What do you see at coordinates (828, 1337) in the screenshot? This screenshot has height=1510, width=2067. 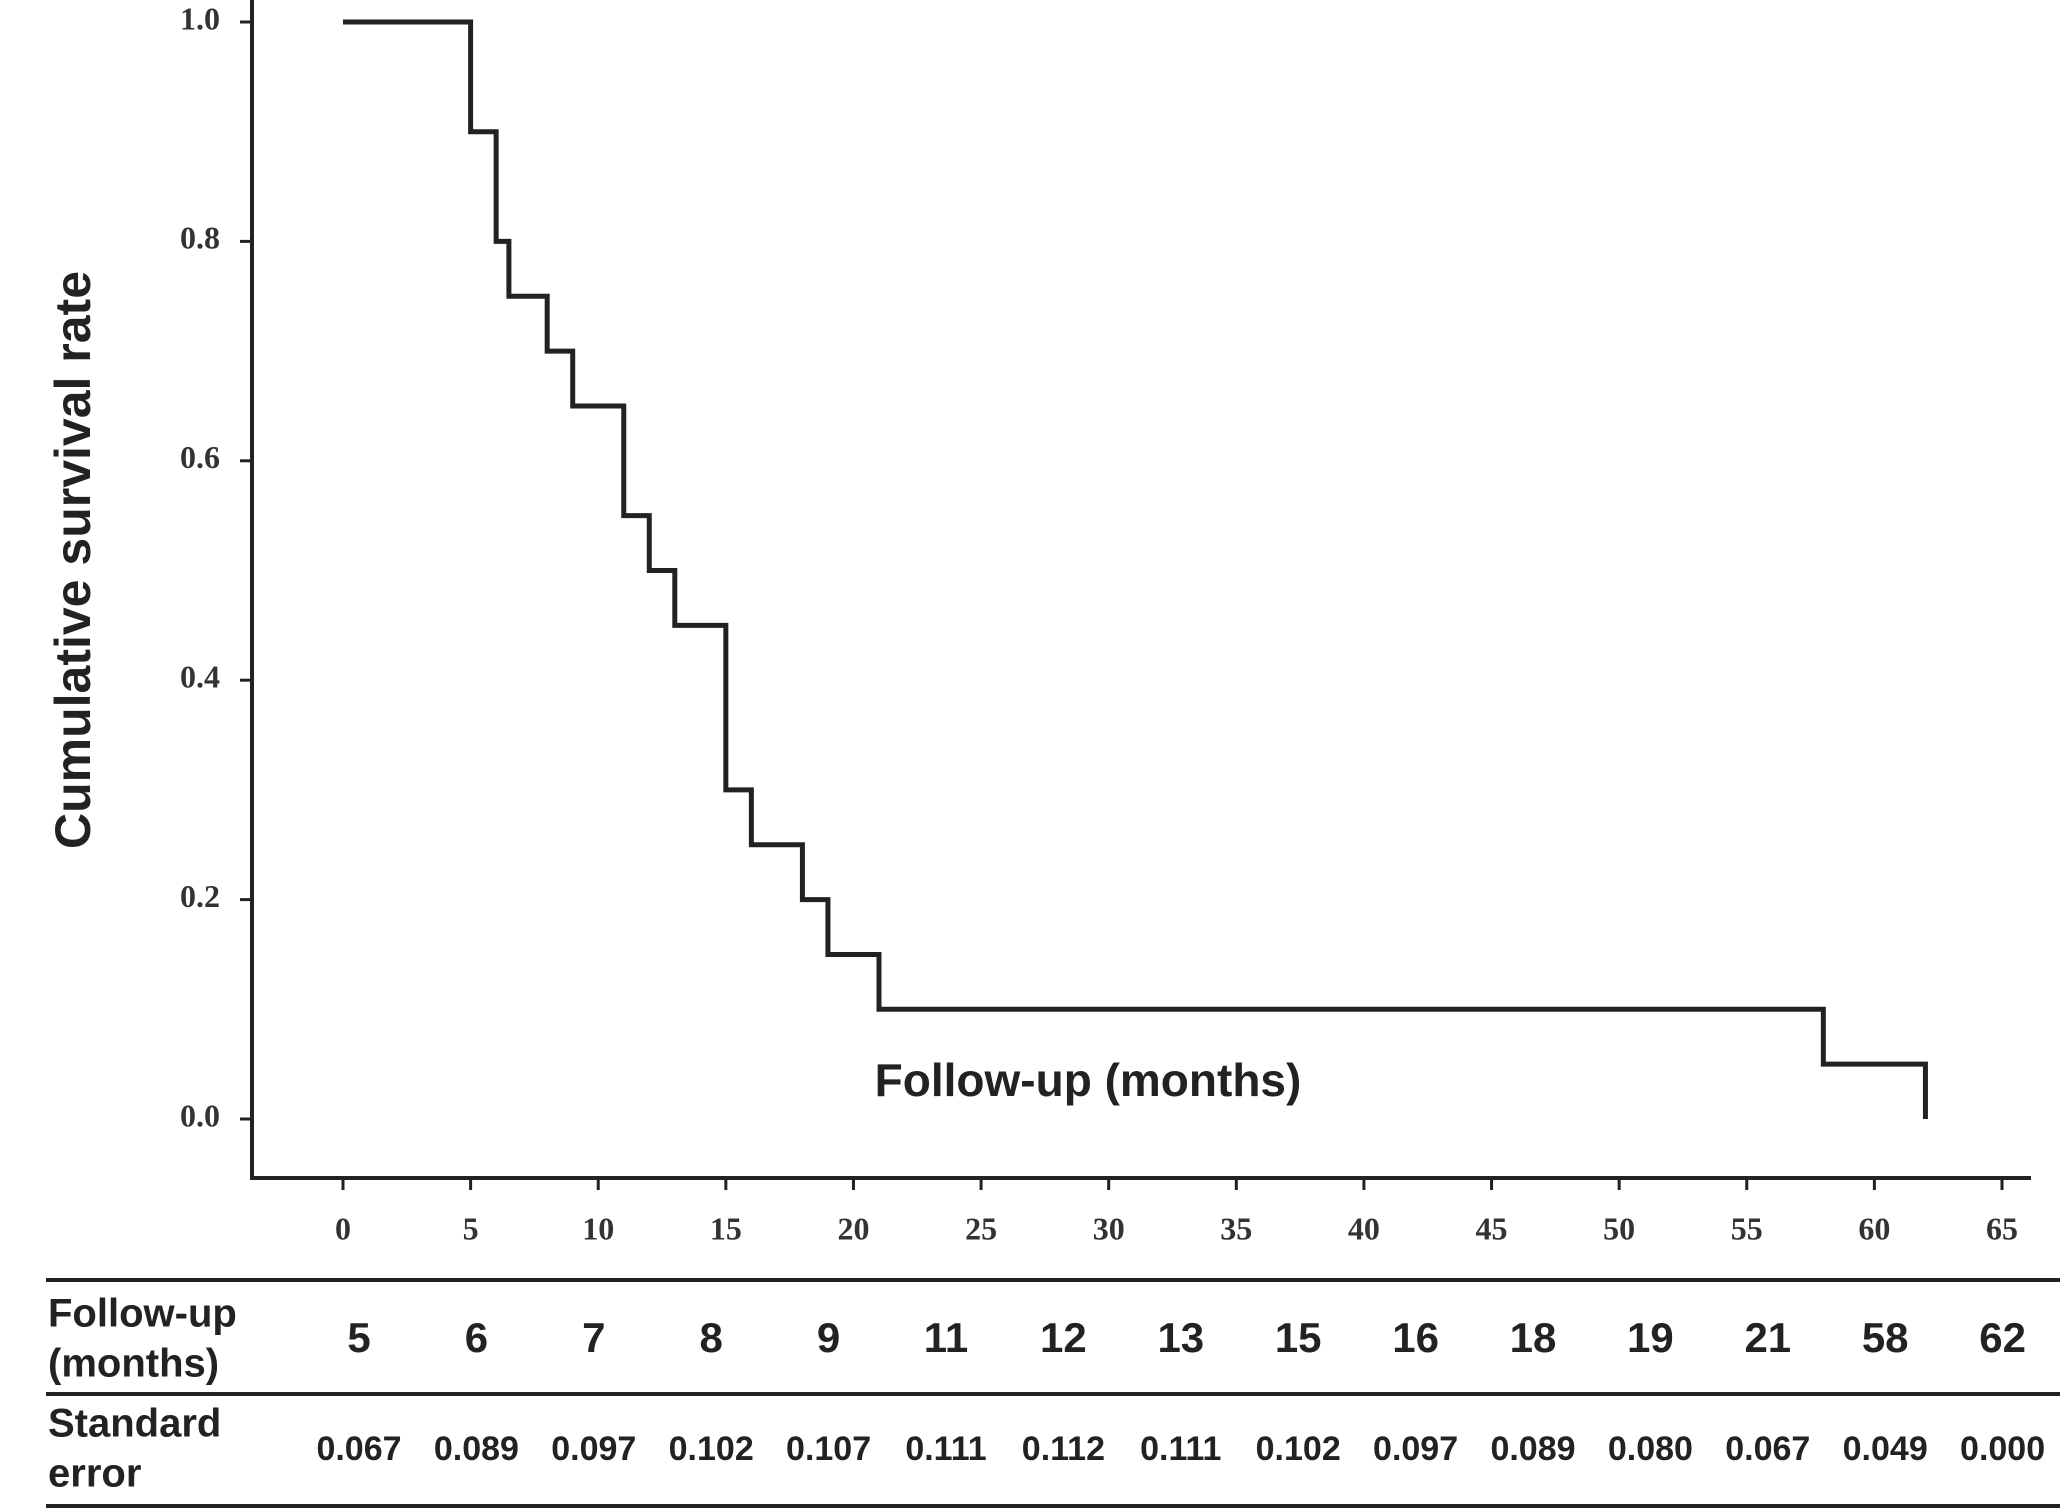 I see `table-cell: 9` at bounding box center [828, 1337].